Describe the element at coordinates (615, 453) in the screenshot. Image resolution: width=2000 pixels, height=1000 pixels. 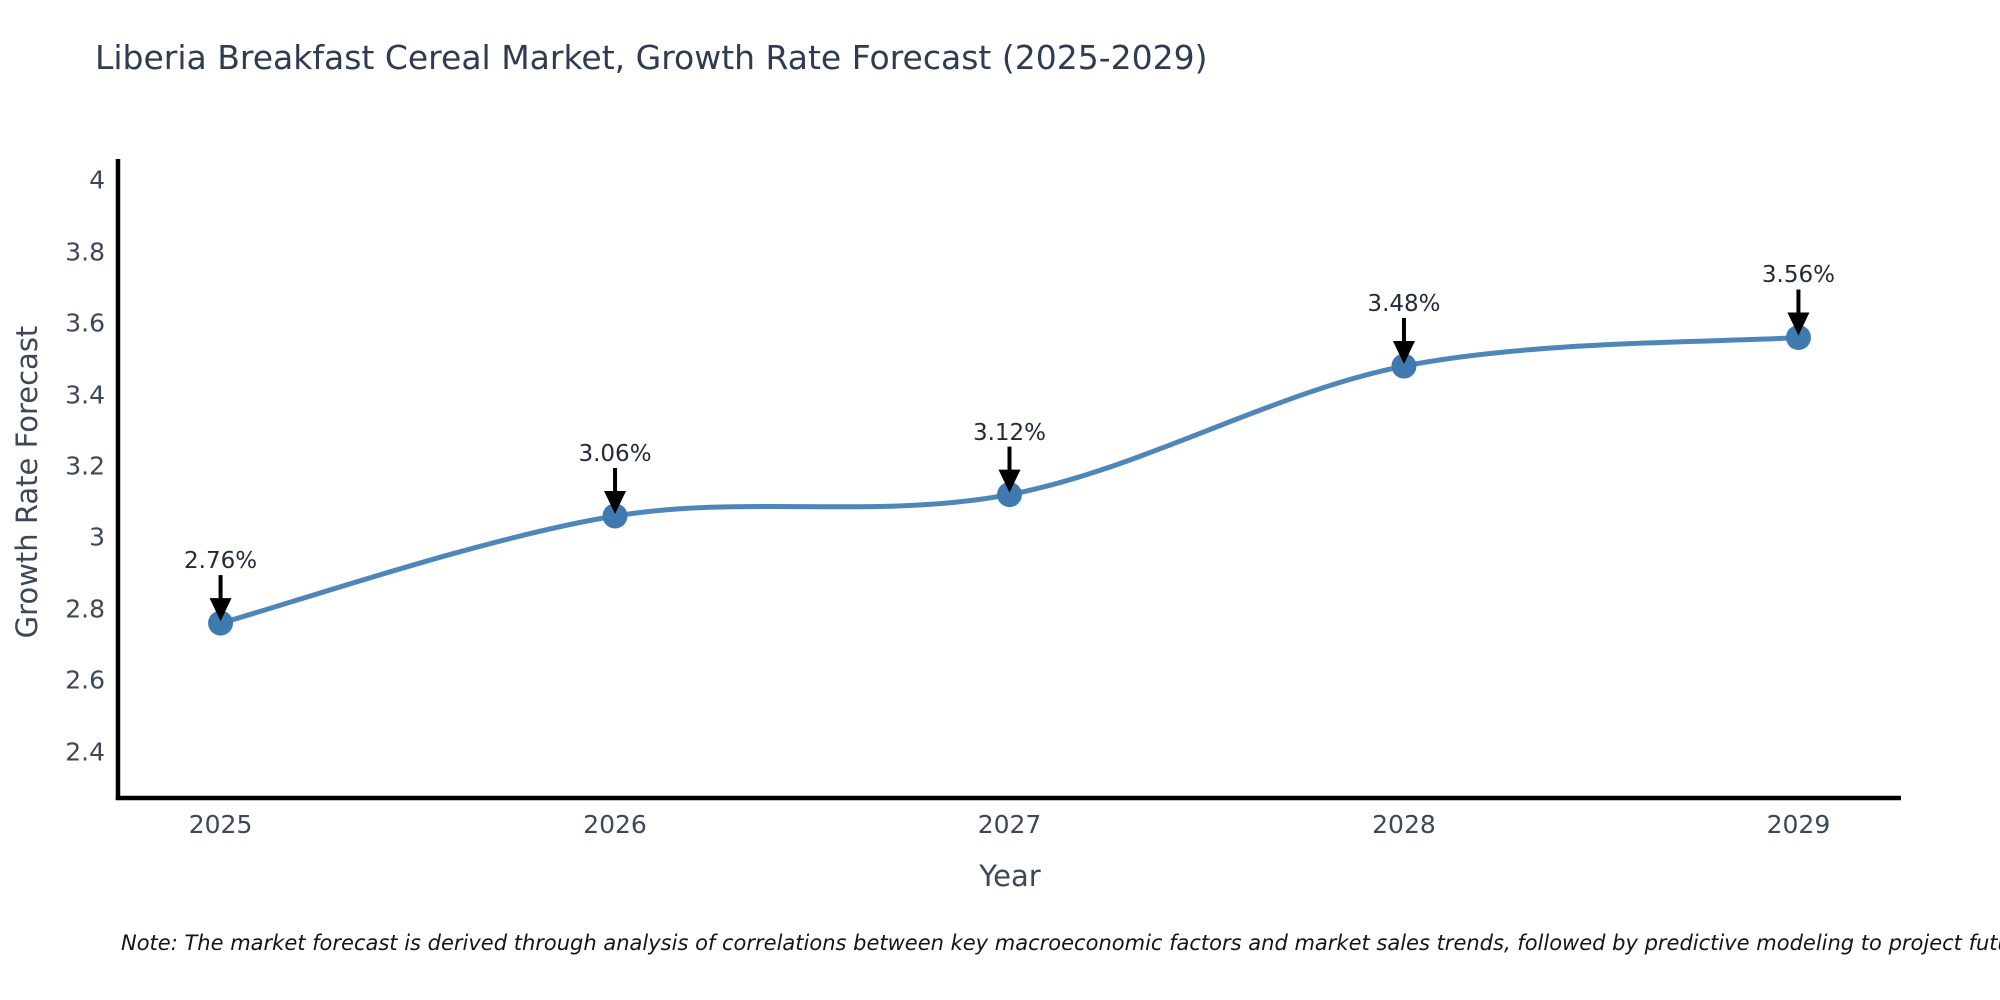
I see `data-point-label: 3.06%` at that location.